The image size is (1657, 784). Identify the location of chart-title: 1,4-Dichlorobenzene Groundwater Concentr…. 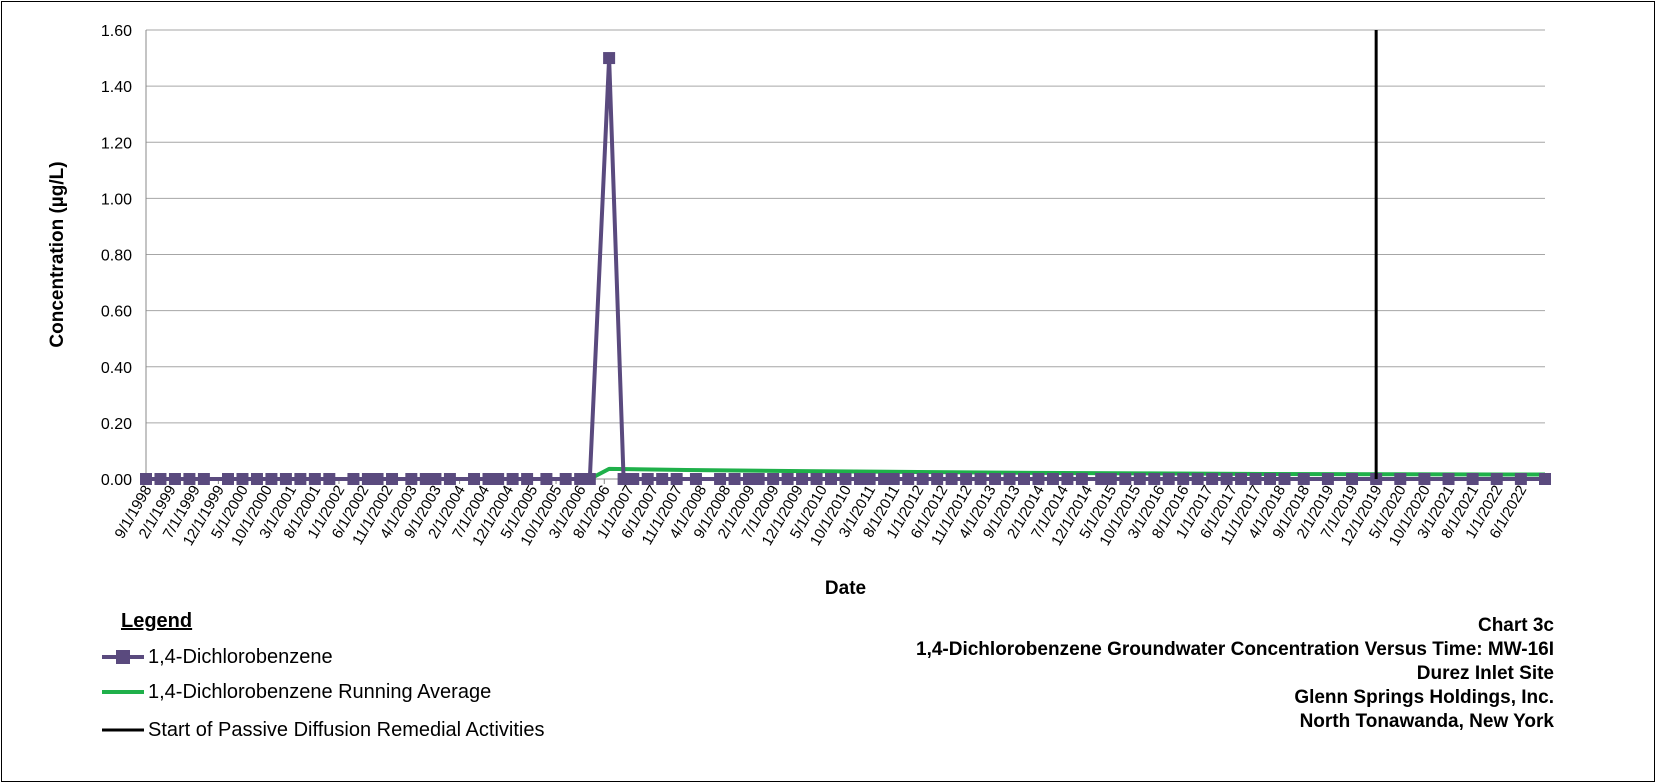
(1235, 649).